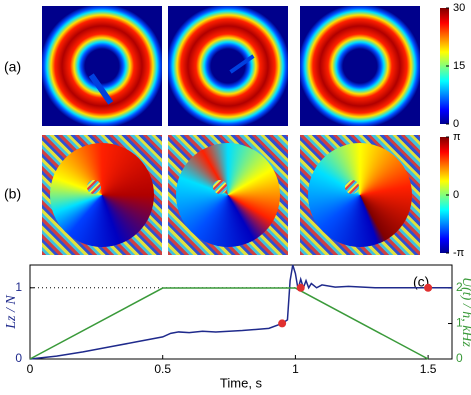 The width and height of the screenshot is (471, 395). What do you see at coordinates (459, 358) in the screenshot?
I see `y2-tick-label: 0` at bounding box center [459, 358].